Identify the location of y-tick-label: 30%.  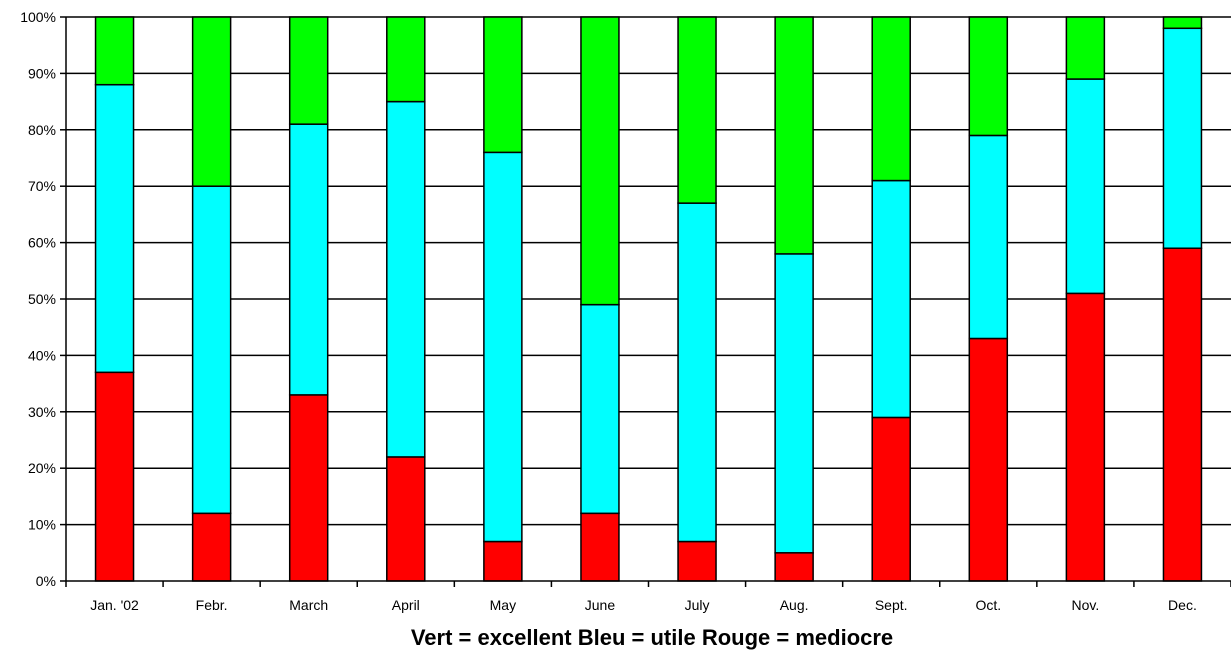
(42, 412).